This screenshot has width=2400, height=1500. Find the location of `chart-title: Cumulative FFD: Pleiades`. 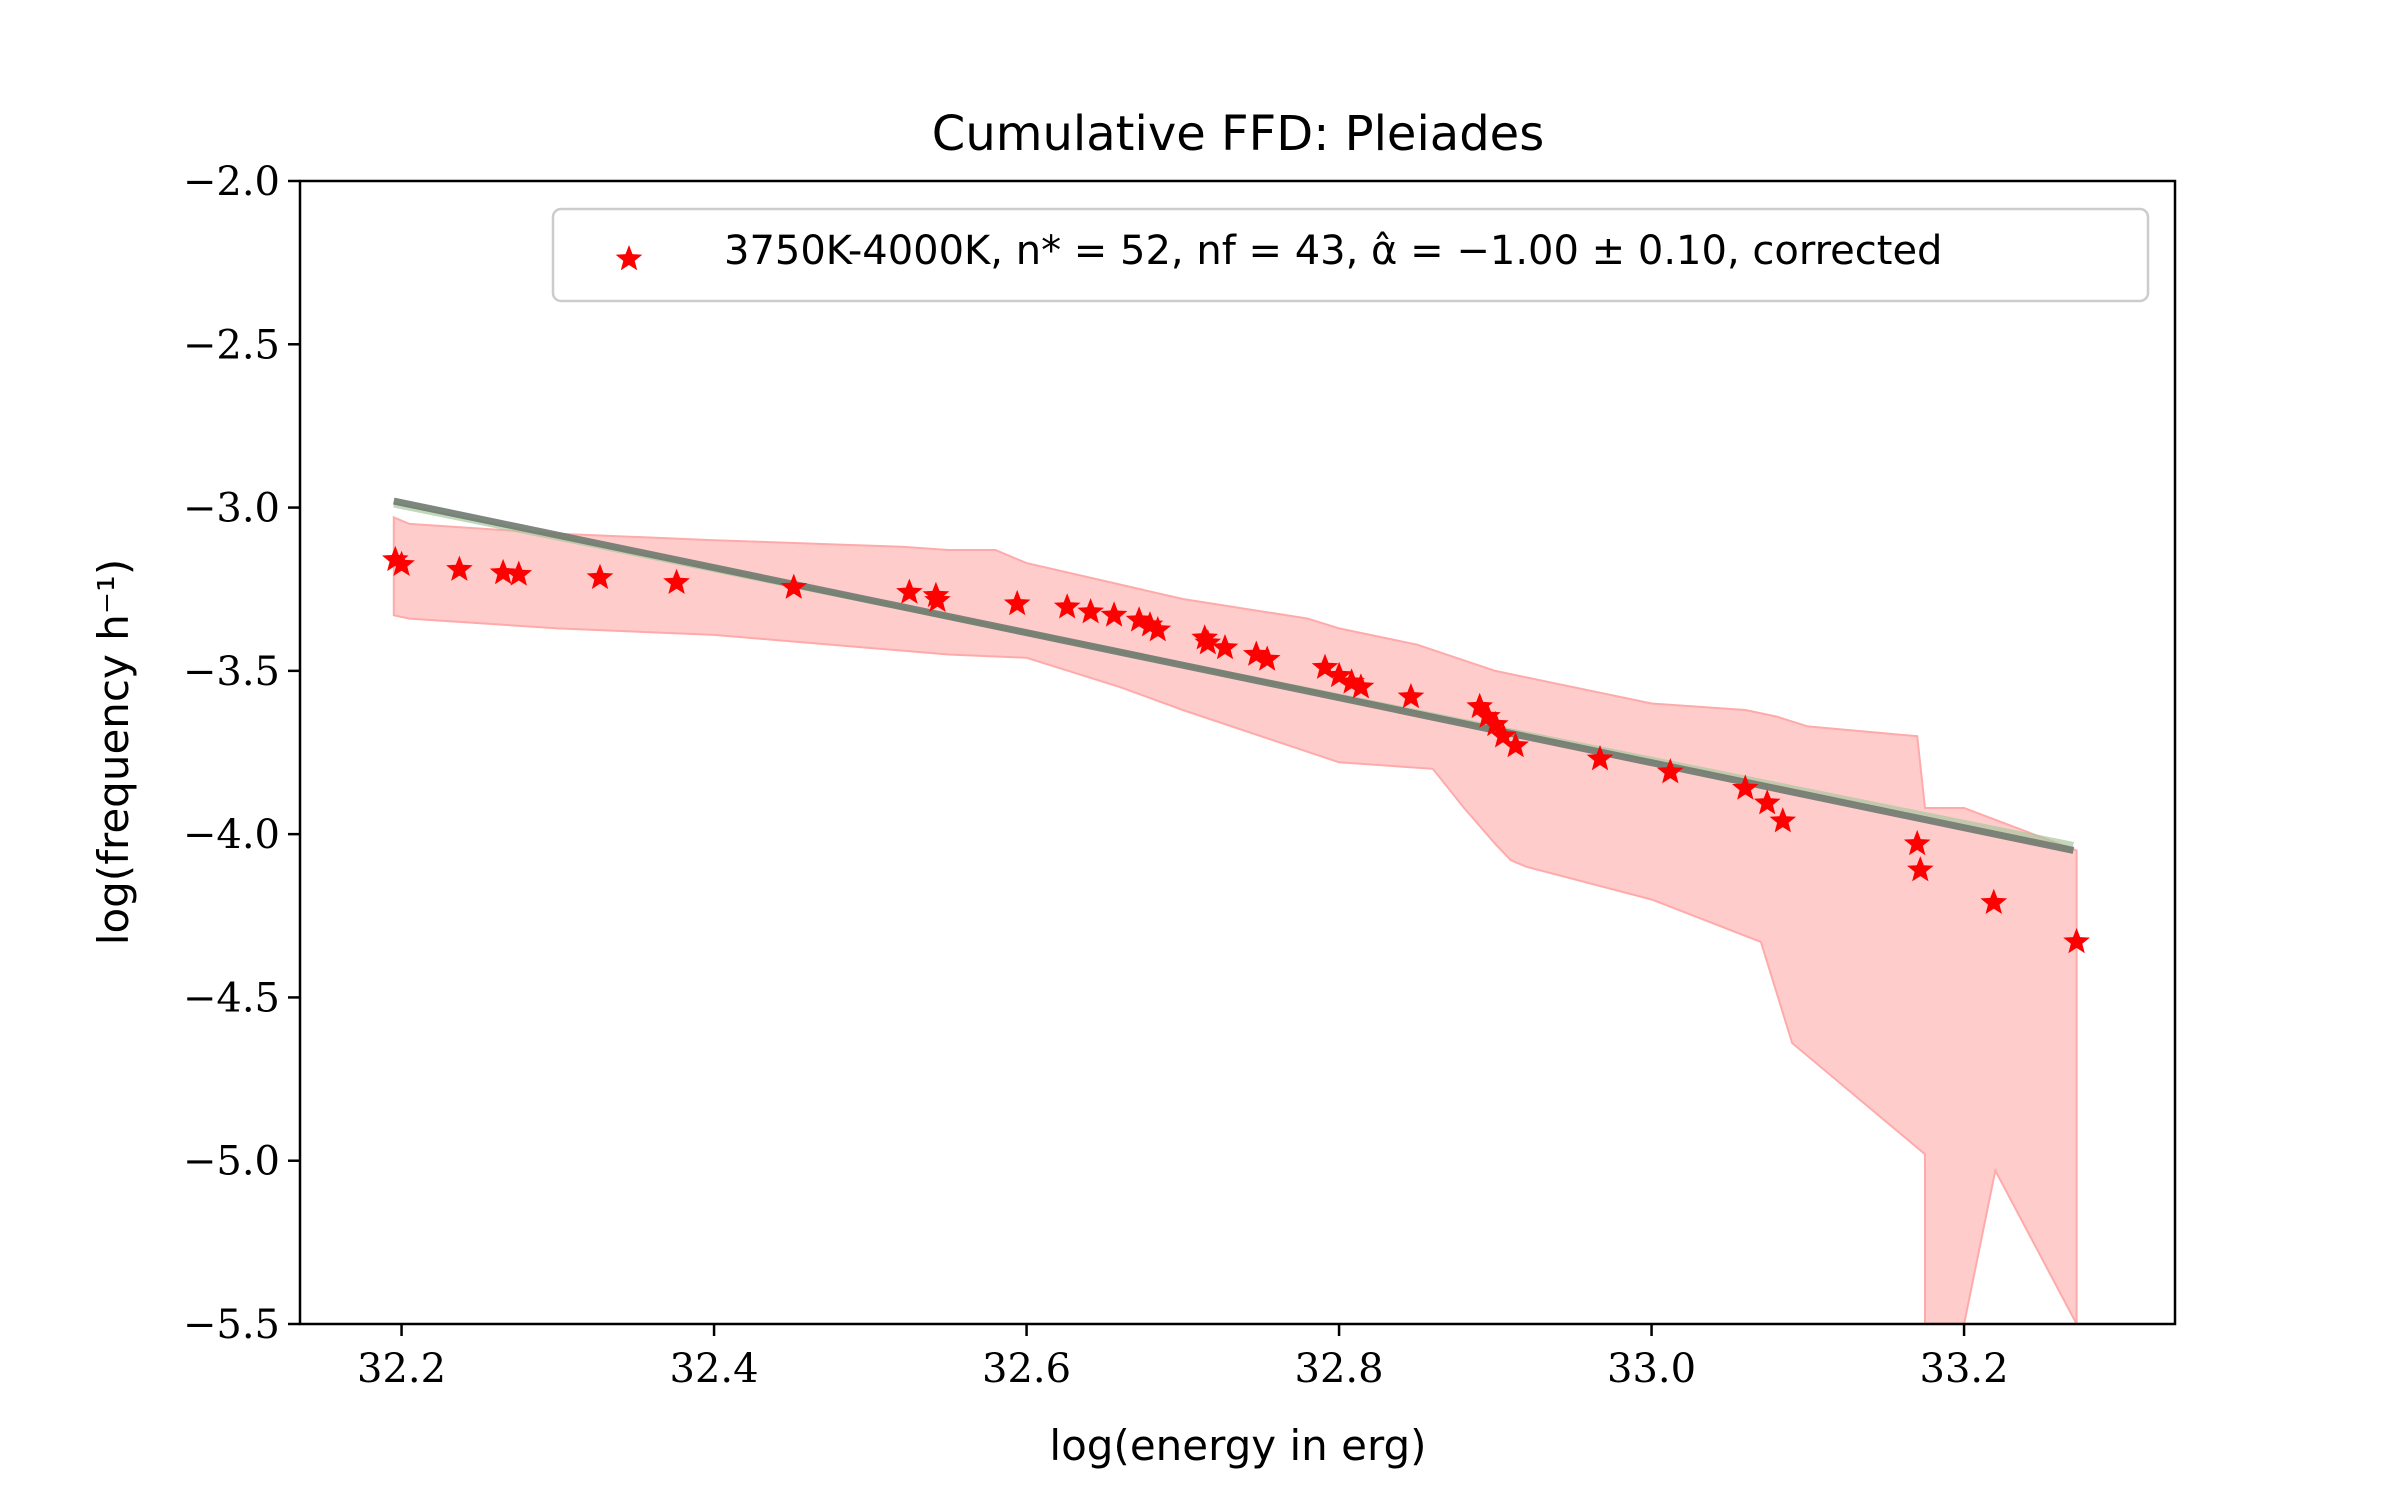

chart-title: Cumulative FFD: Pleiades is located at coordinates (1238, 134).